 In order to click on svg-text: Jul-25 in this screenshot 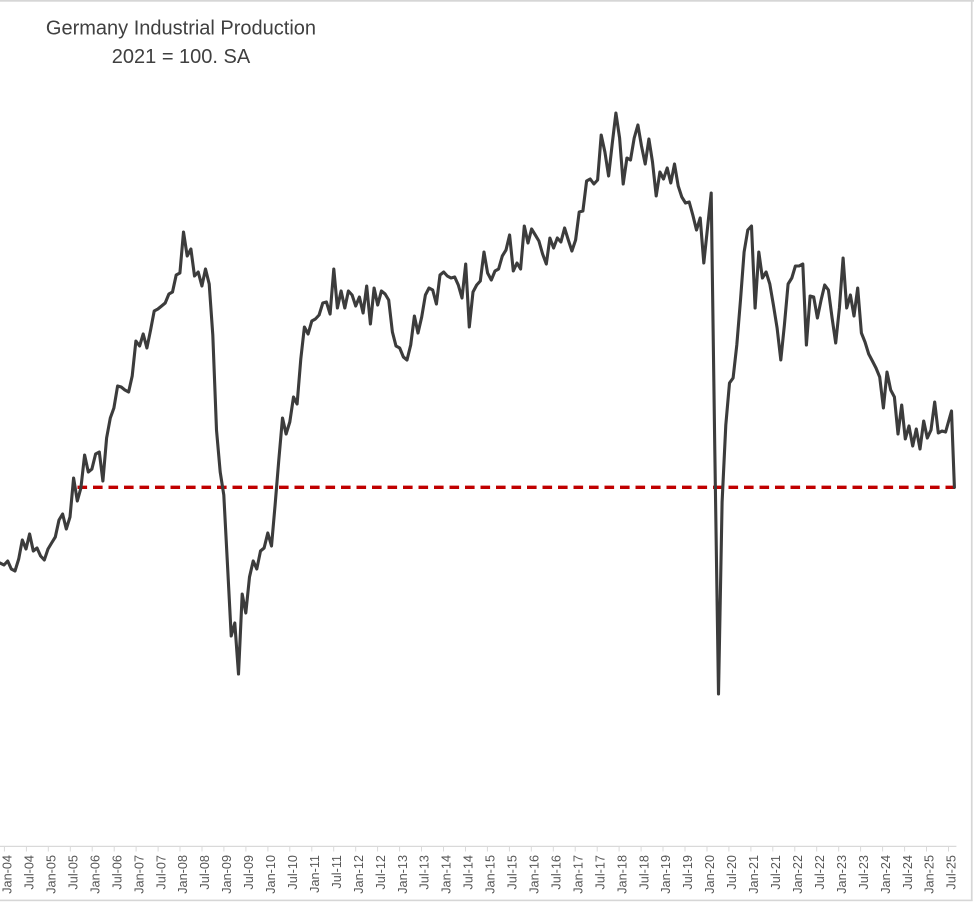, I will do `click(952, 872)`.